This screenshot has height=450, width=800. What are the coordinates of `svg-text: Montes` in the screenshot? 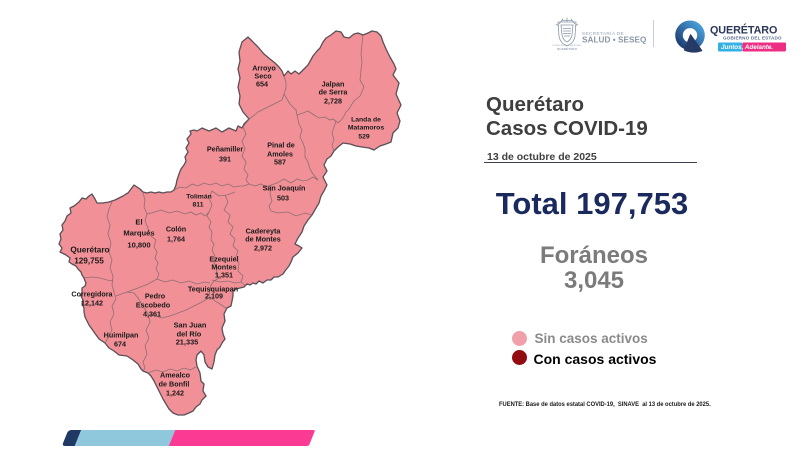 It's located at (223, 267).